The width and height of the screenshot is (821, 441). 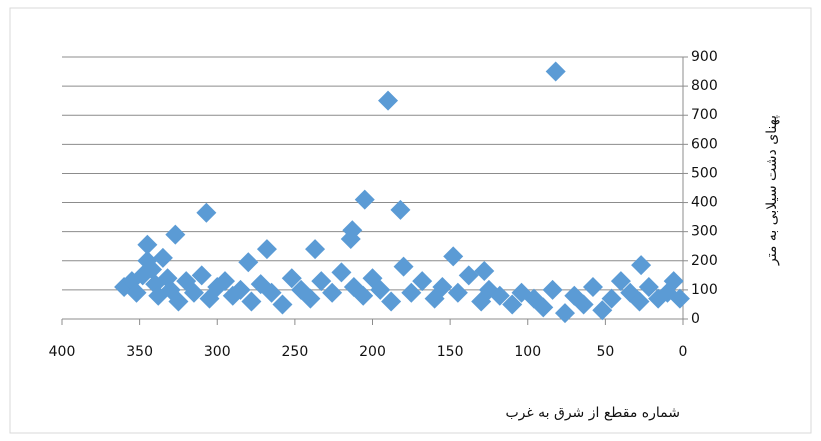 I want to click on x-tick-label: 200, so click(x=372, y=352).